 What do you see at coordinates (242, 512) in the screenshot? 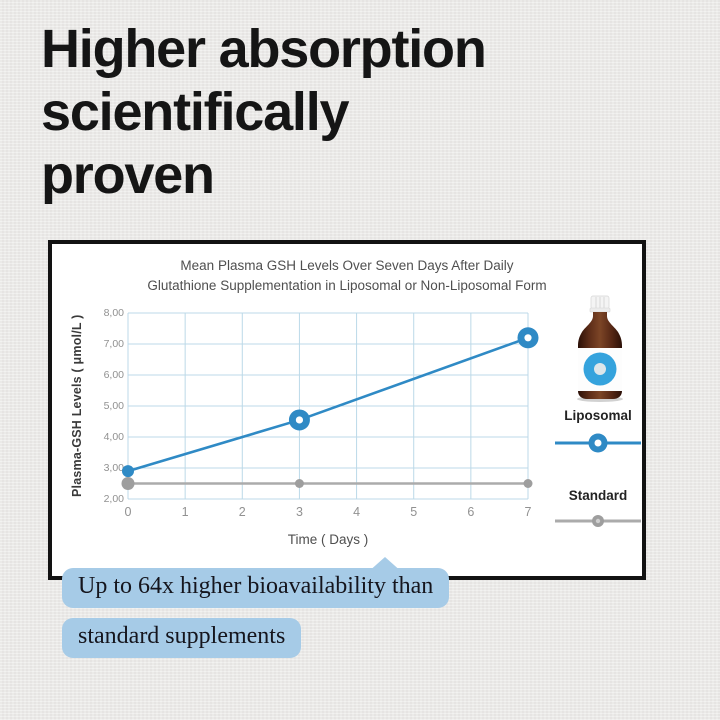
I see `x-tick-label: 2` at bounding box center [242, 512].